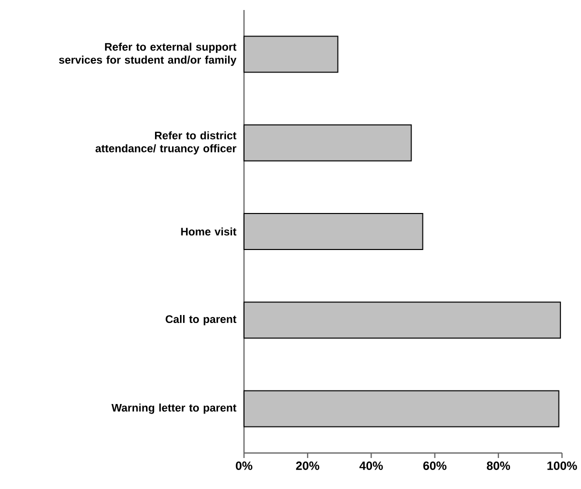 The image size is (581, 489). I want to click on x-tick-label: 0%, so click(244, 466).